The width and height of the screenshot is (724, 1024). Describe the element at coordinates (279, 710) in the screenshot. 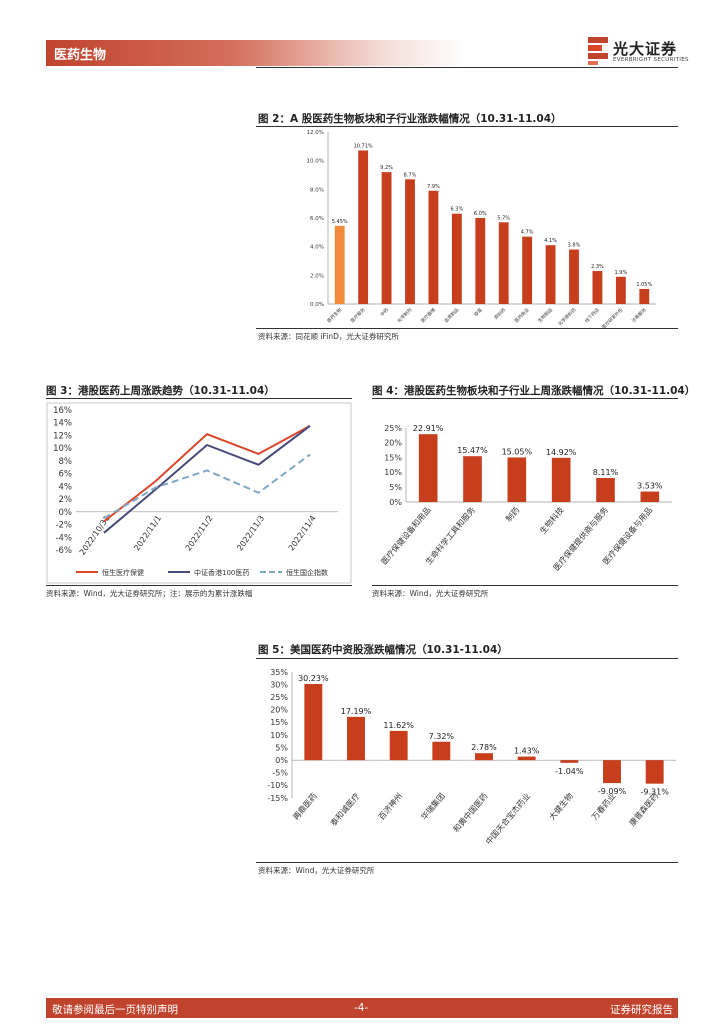

I see `y-tick-label: 20%` at that location.